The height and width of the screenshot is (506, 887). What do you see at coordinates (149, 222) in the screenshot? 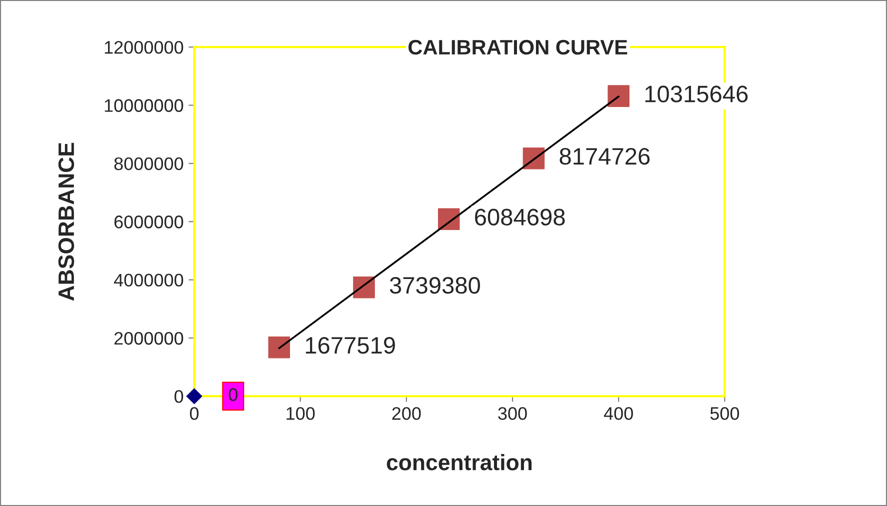
I see `y-tick-label: 6000000` at bounding box center [149, 222].